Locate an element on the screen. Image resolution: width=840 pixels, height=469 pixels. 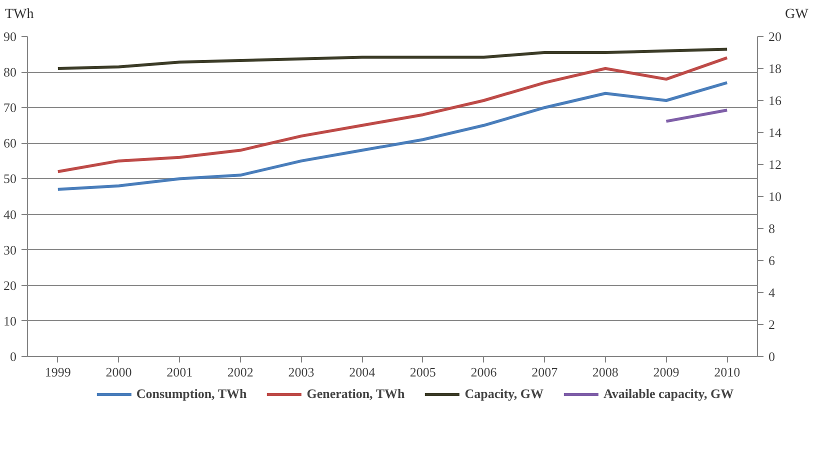
x-tick-label: 2007 is located at coordinates (545, 372).